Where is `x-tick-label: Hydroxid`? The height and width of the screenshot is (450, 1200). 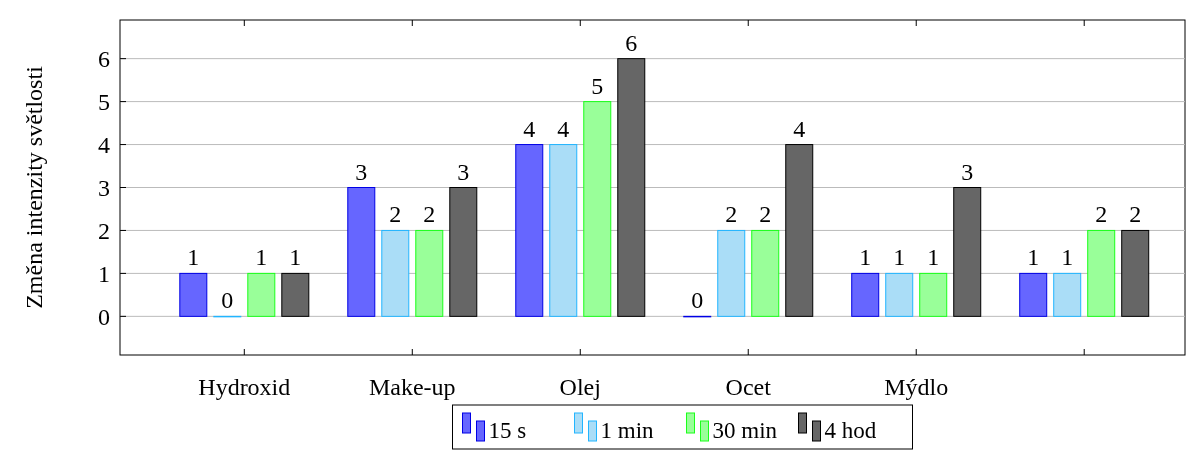
x-tick-label: Hydroxid is located at coordinates (244, 387).